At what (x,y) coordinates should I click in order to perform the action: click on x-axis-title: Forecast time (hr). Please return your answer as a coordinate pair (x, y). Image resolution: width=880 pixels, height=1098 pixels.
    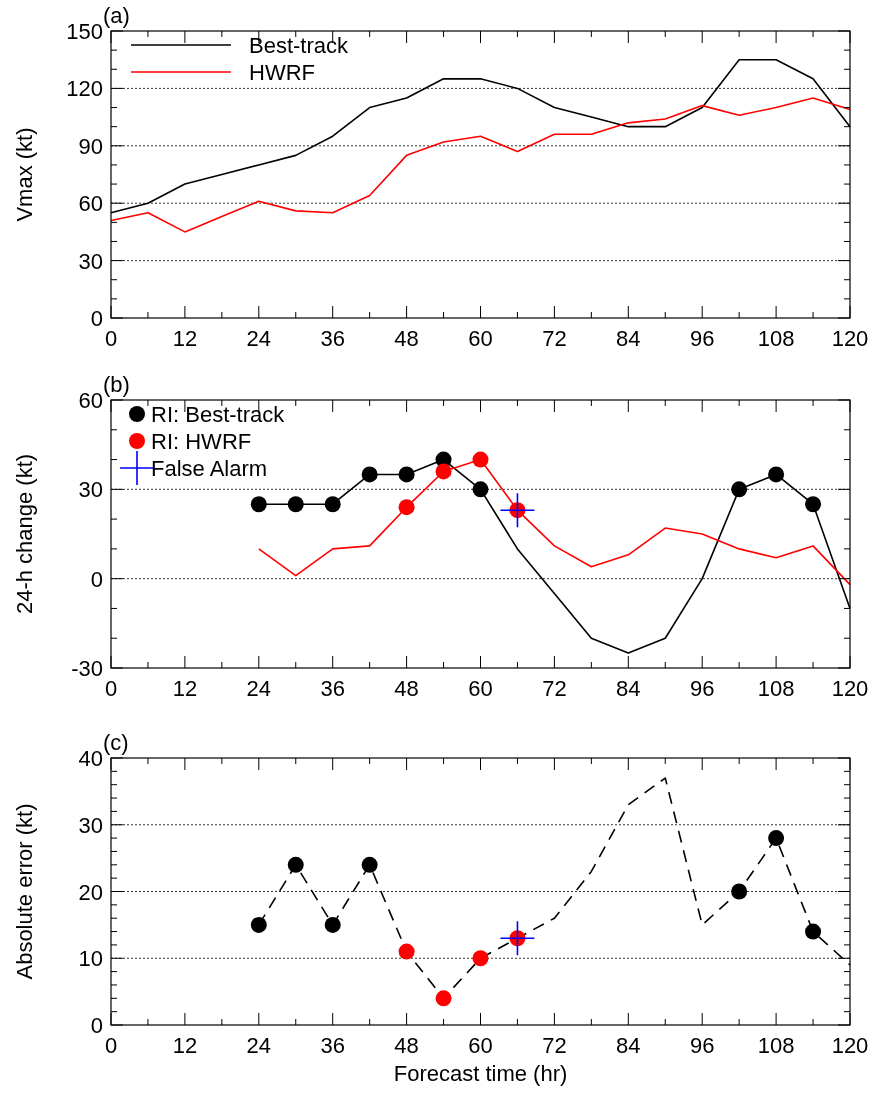
    Looking at the image, I should click on (480, 1073).